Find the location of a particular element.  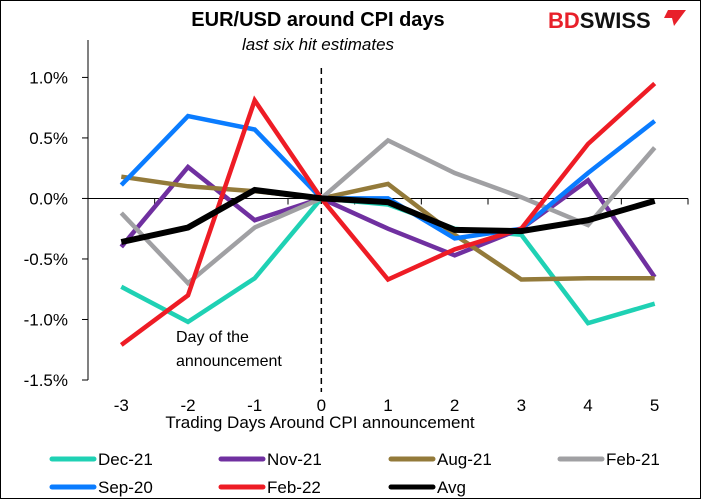

y-tick-label: 0.0% is located at coordinates (48, 198).